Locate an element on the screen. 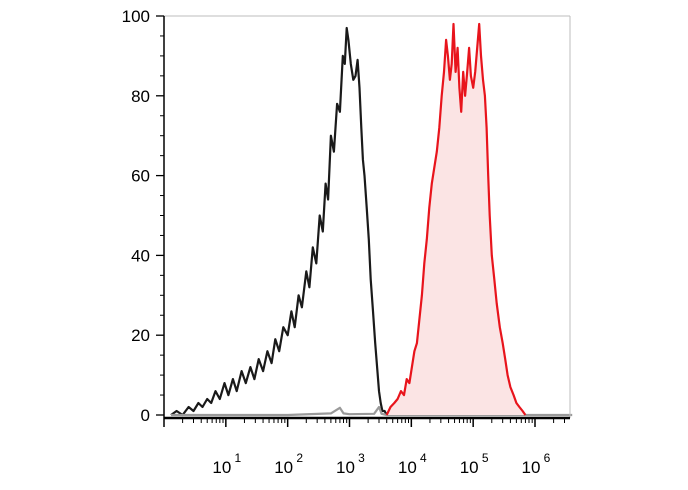 The height and width of the screenshot is (490, 688). y-tick-label: 60 is located at coordinates (140, 176).